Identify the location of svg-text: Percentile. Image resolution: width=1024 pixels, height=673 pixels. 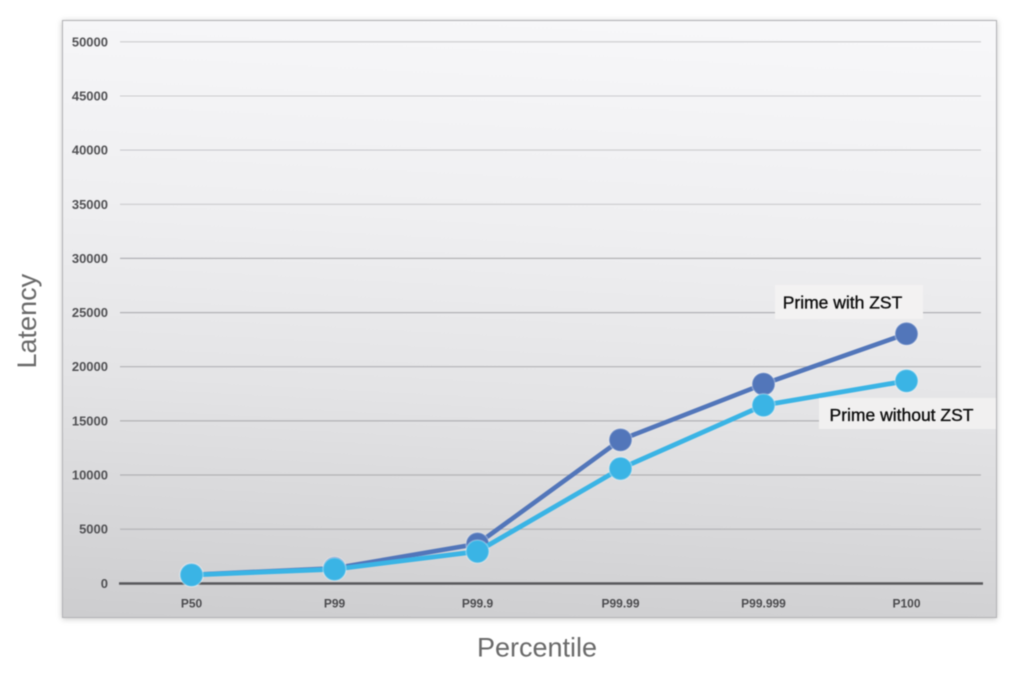
(537, 647).